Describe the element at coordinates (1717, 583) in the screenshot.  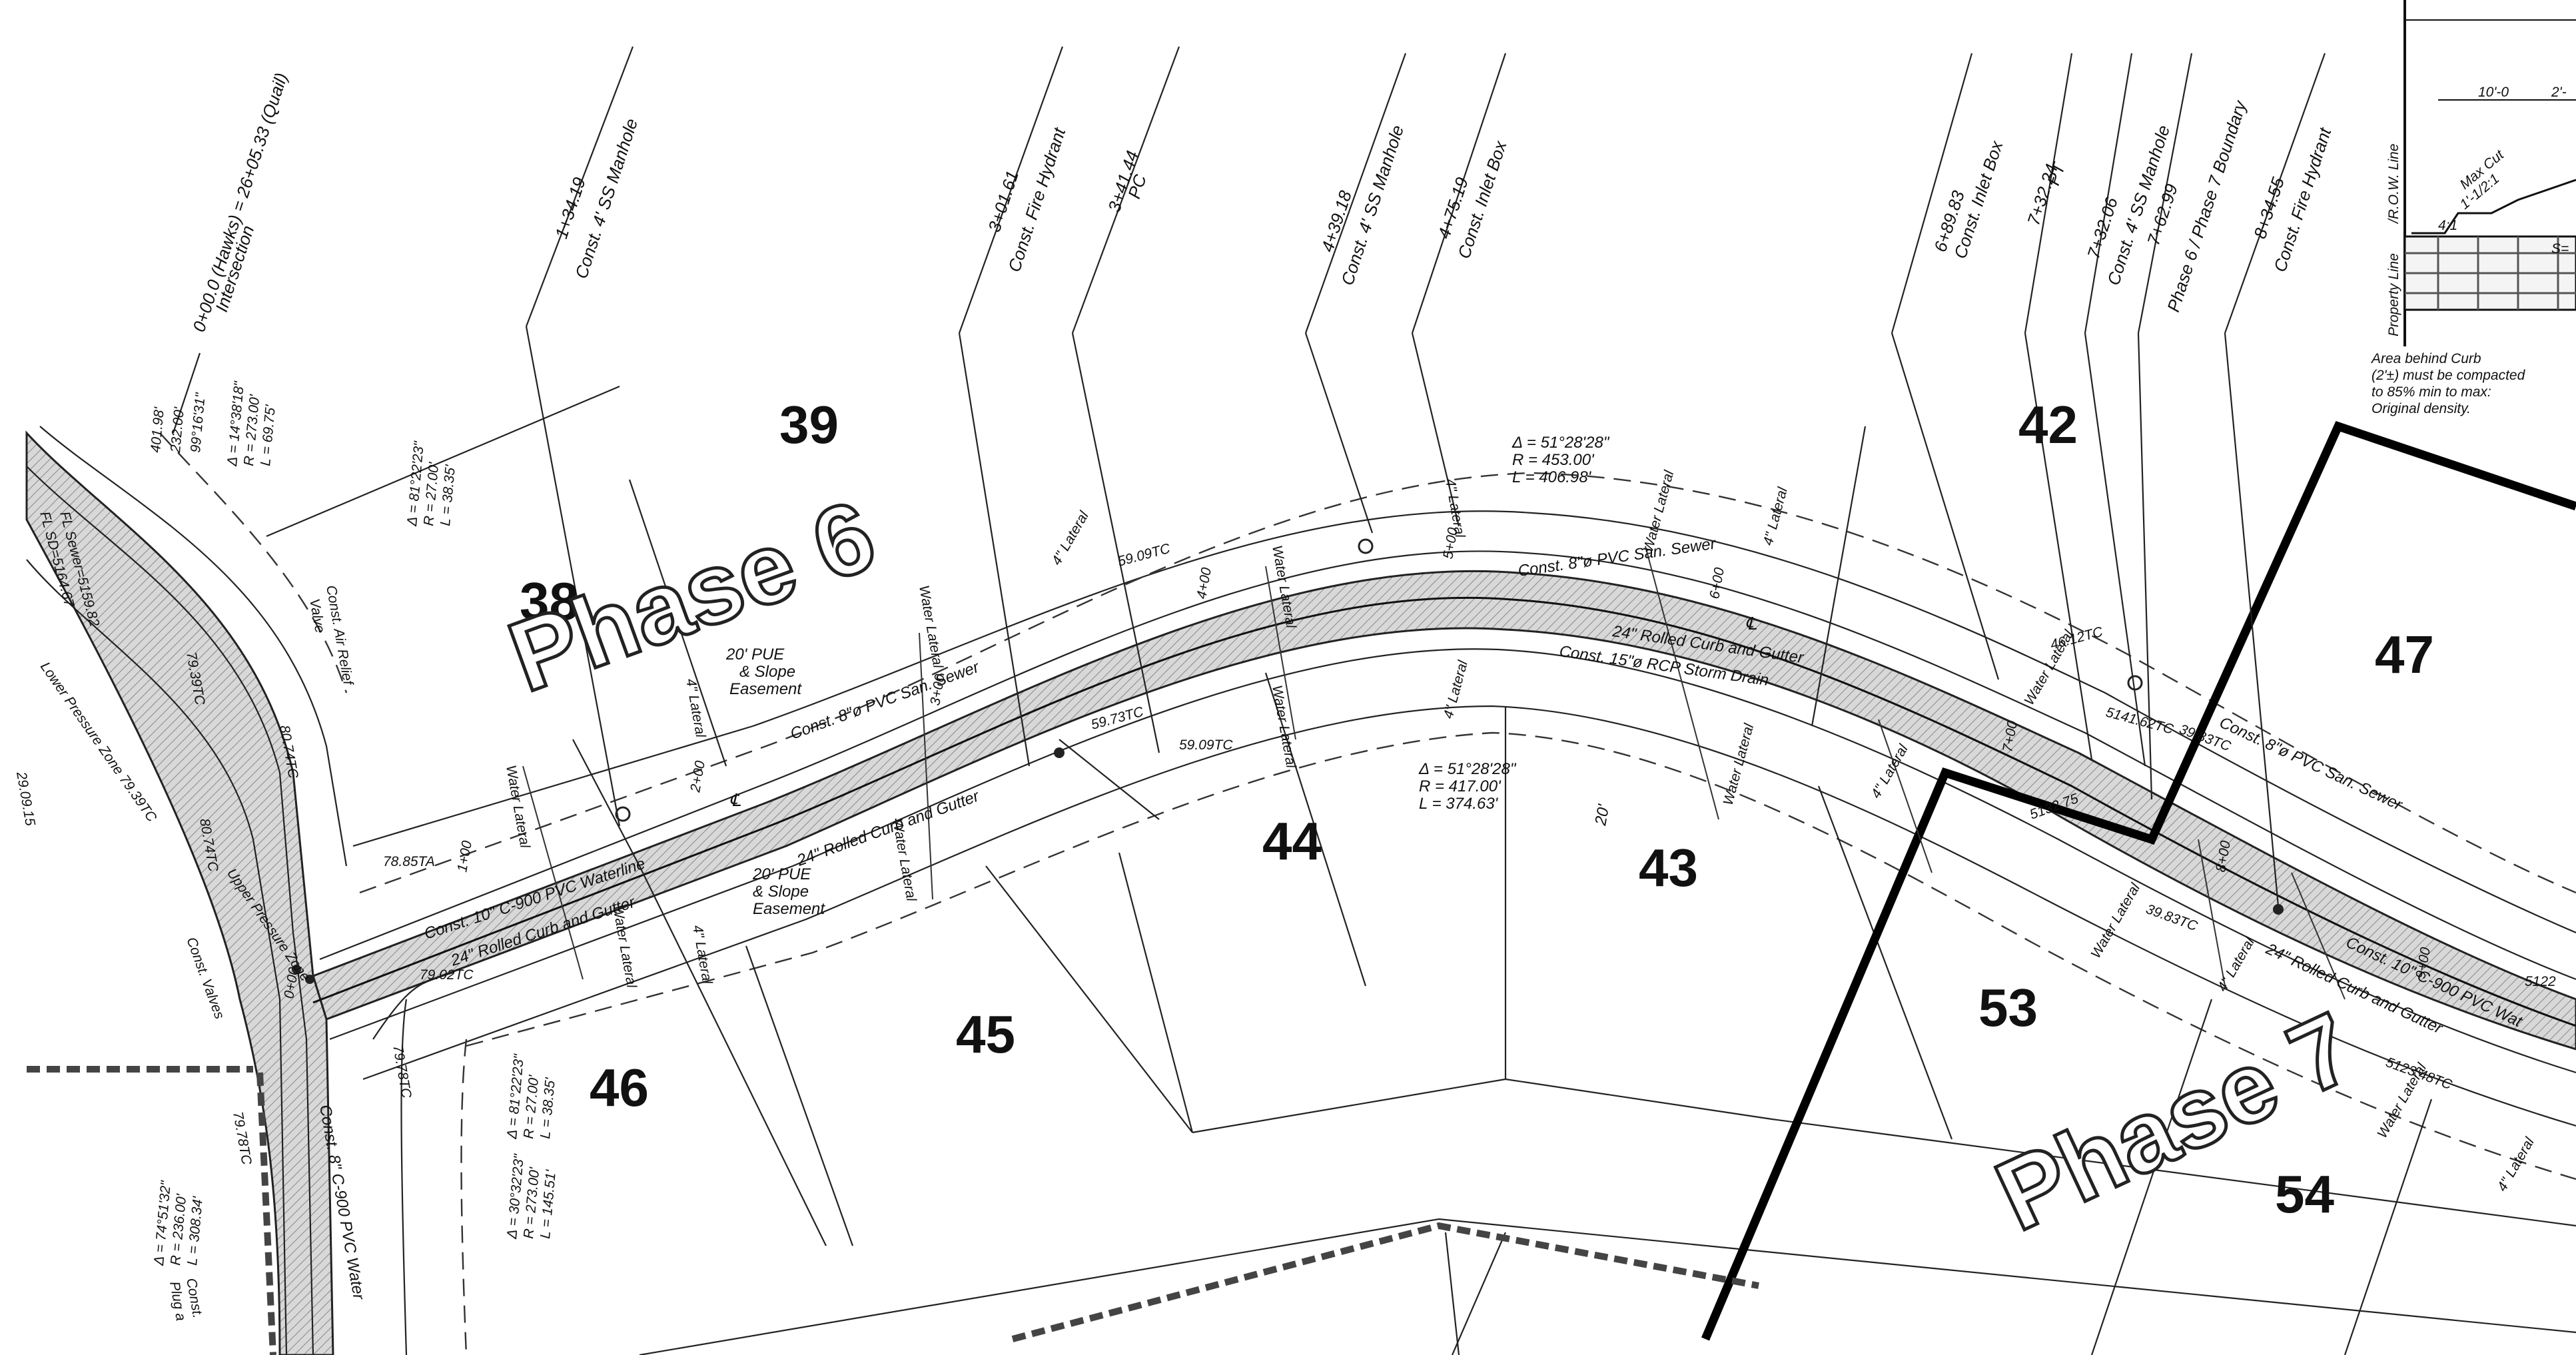
I see `road-sta-6: 6+00` at that location.